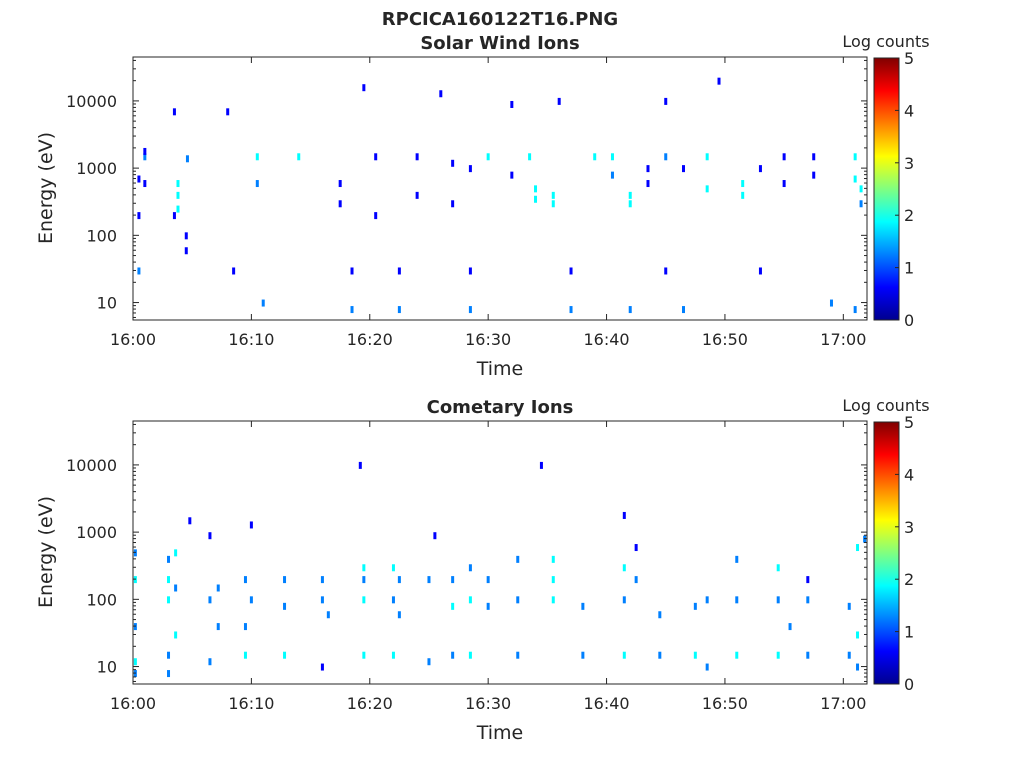 This screenshot has width=1024, height=768. What do you see at coordinates (500, 733) in the screenshot?
I see `x-axis-label: Time` at bounding box center [500, 733].